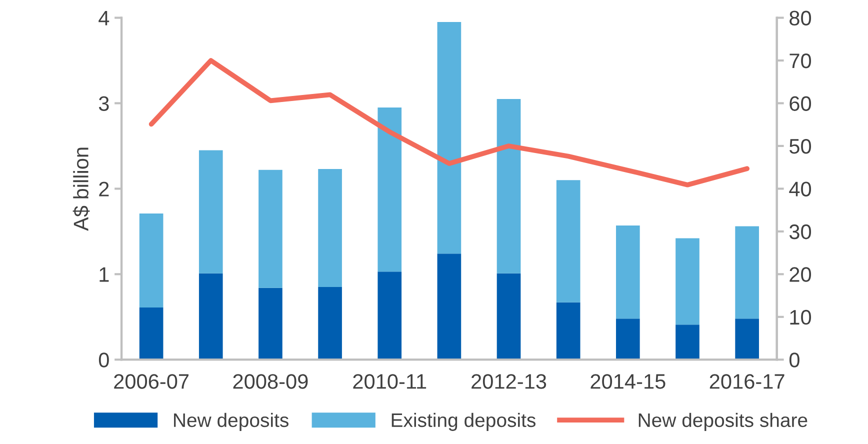 This screenshot has width=868, height=444. What do you see at coordinates (103, 360) in the screenshot?
I see `y-tick-label: 0` at bounding box center [103, 360].